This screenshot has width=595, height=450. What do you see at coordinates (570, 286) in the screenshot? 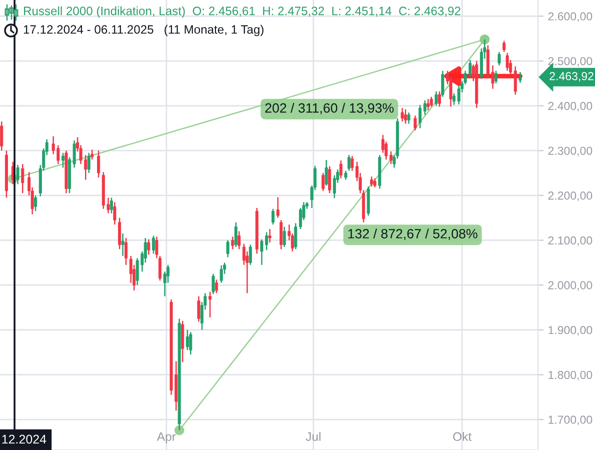
I see `y-tick-label: 2.000,00` at bounding box center [570, 286].